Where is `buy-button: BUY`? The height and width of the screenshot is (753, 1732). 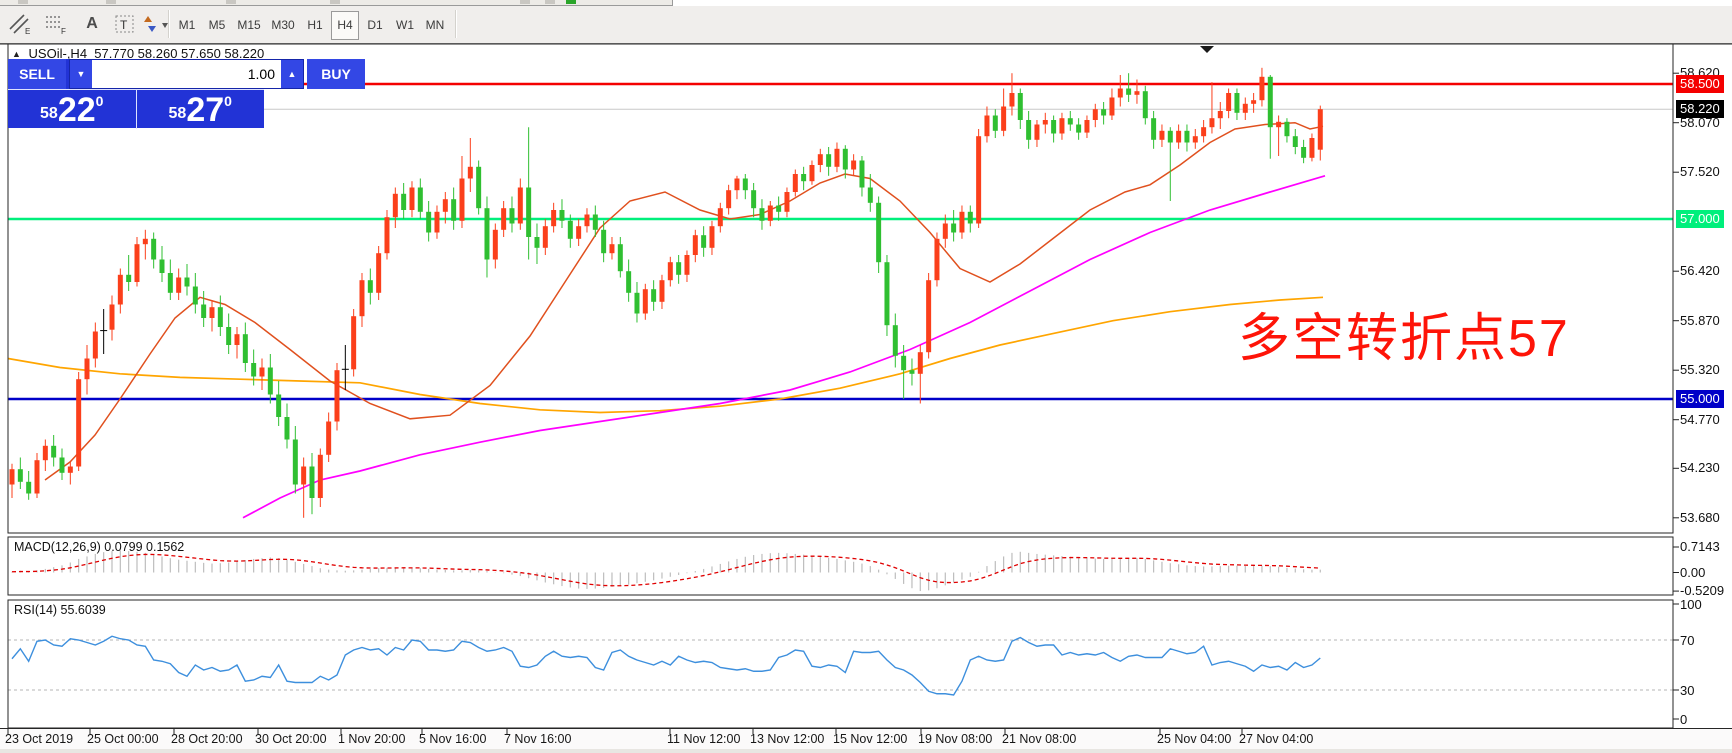 buy-button: BUY is located at coordinates (336, 74).